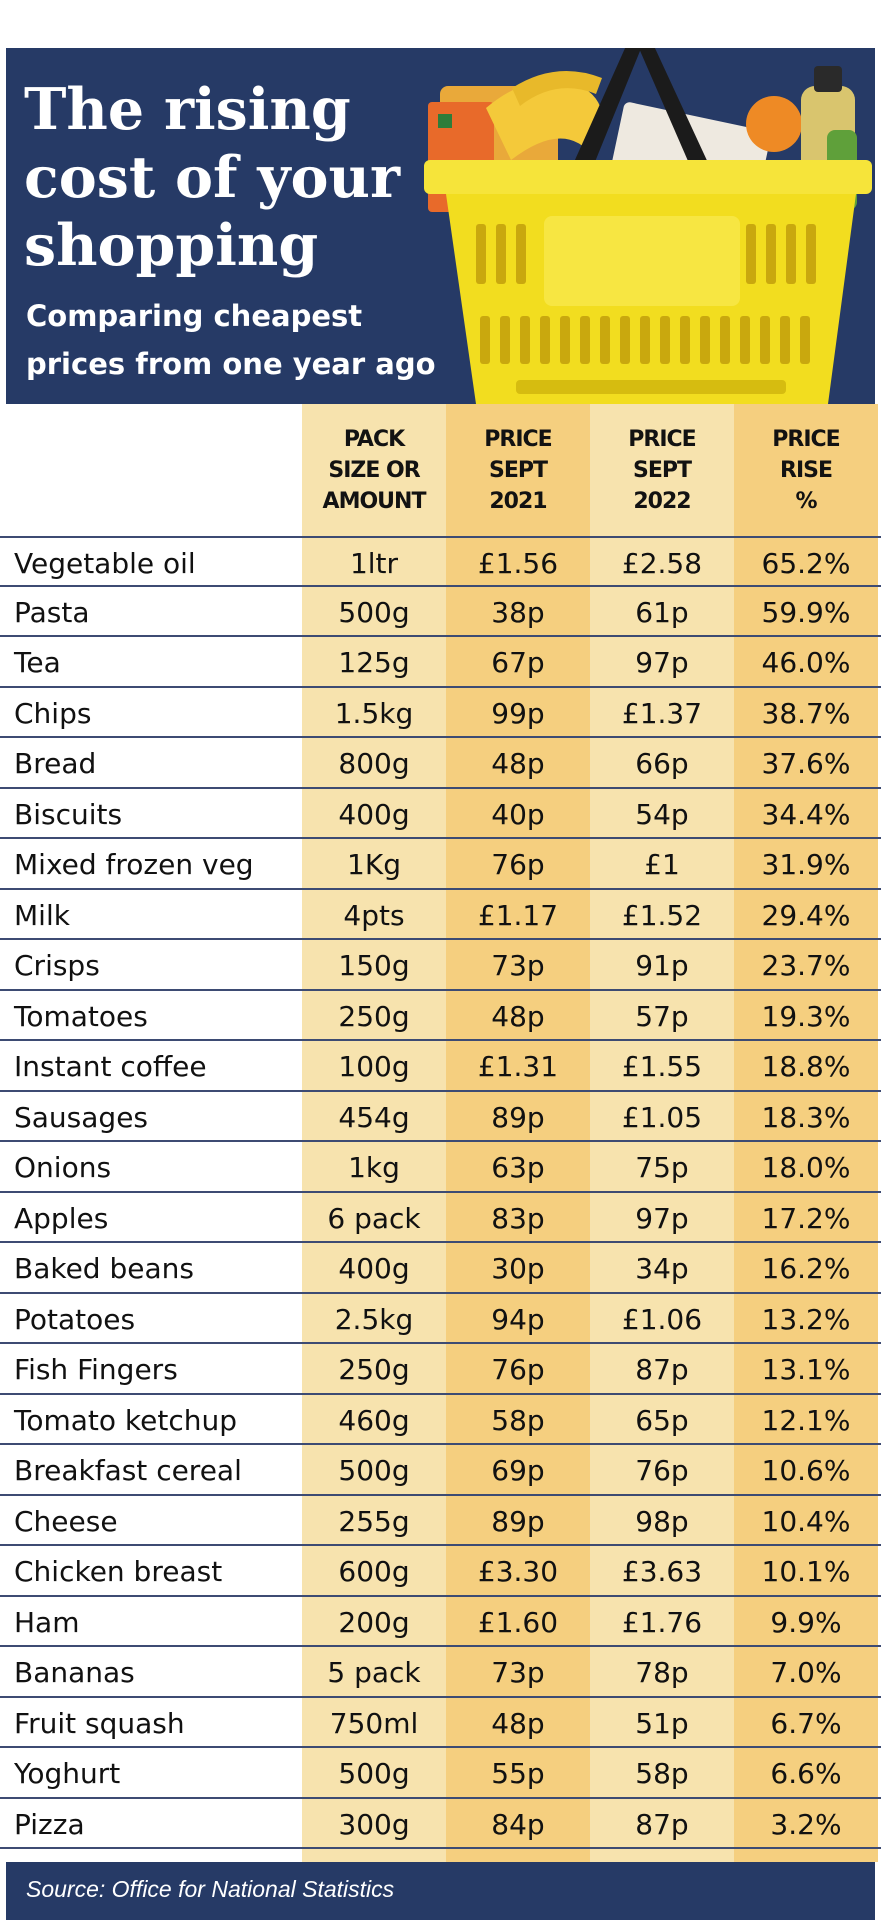 The image size is (881, 1920). I want to click on cell-price-2022: 54p, so click(662, 814).